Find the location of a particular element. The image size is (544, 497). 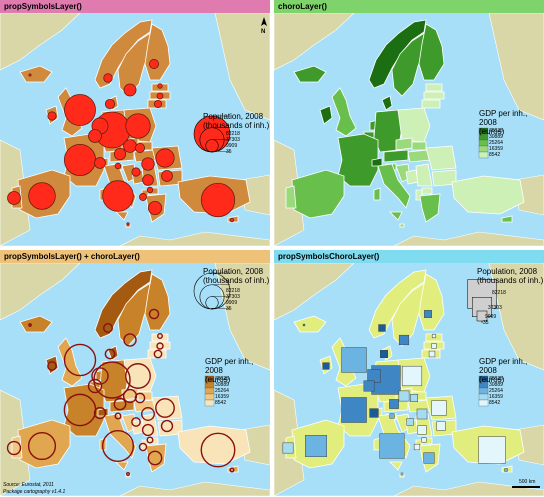

source-note: Source: Eurostat, 2011 is located at coordinates (28, 485).